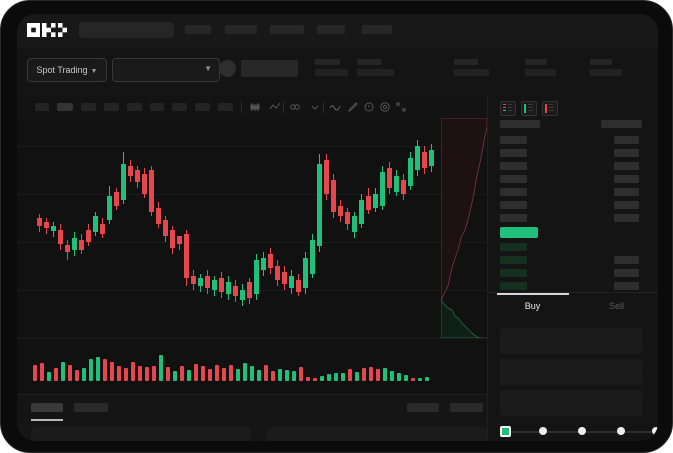 The image size is (673, 453). What do you see at coordinates (505, 431) in the screenshot?
I see `slider-handle` at bounding box center [505, 431].